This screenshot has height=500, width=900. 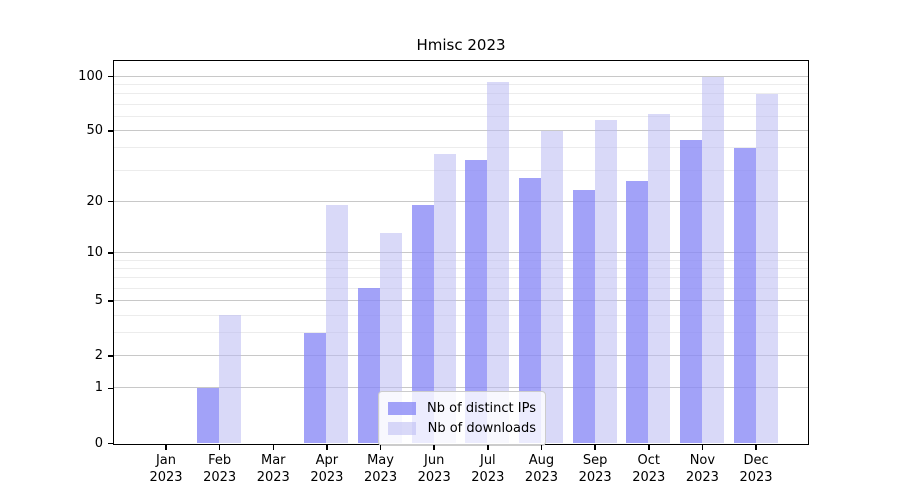 What do you see at coordinates (541, 447) in the screenshot?
I see `x-tick-aug` at bounding box center [541, 447].